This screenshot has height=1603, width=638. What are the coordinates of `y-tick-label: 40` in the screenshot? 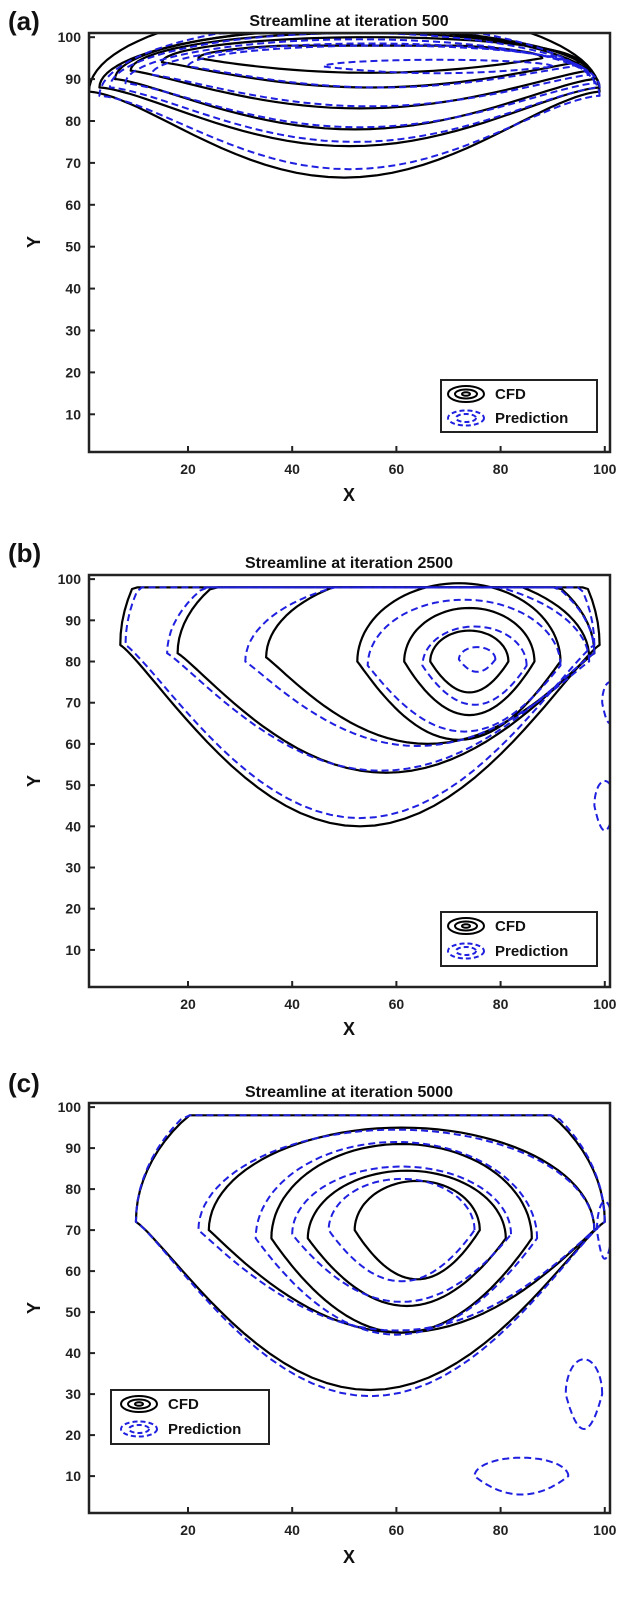 It's located at (73, 826).